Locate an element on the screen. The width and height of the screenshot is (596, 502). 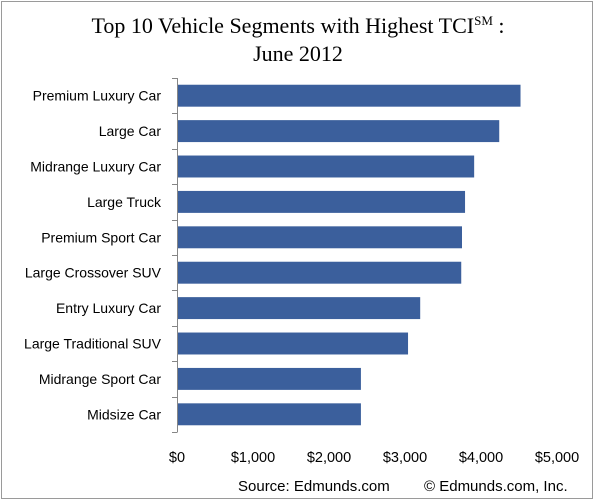
source-note: Source: Edmunds.com is located at coordinates (314, 486).